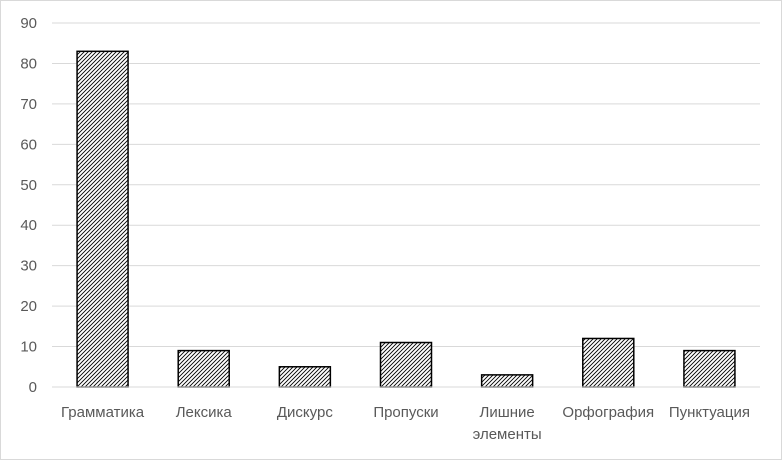 Image resolution: width=782 pixels, height=460 pixels. I want to click on y-axis-tick-labels: 0 10 20 30 40 50 60 70 80 90, so click(28, 205).